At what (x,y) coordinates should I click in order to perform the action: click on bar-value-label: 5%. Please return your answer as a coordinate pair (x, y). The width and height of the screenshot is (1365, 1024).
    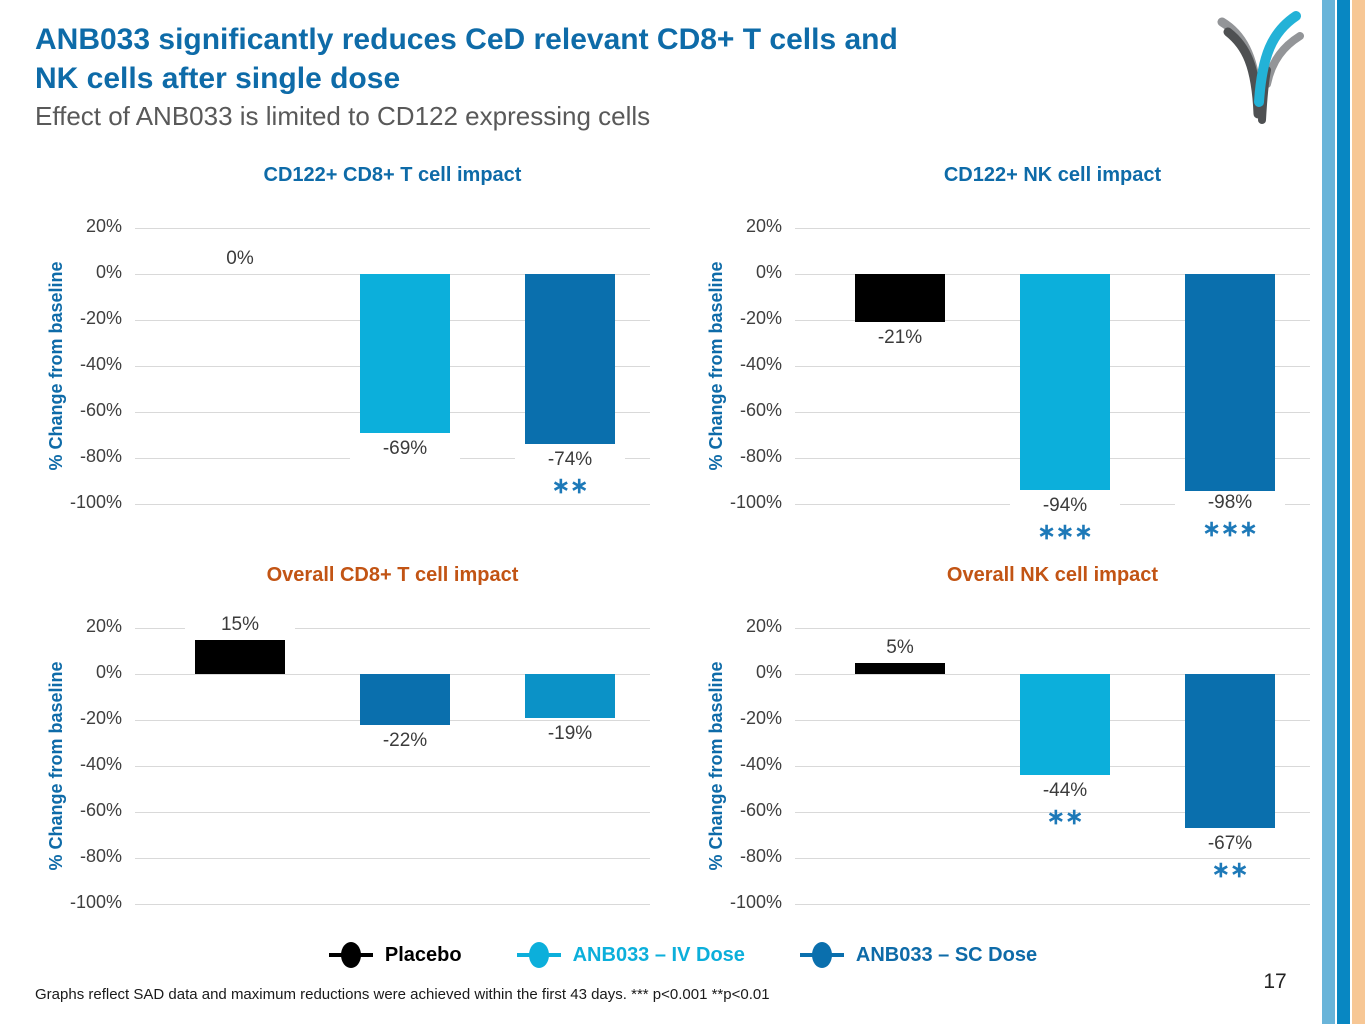
    Looking at the image, I should click on (900, 647).